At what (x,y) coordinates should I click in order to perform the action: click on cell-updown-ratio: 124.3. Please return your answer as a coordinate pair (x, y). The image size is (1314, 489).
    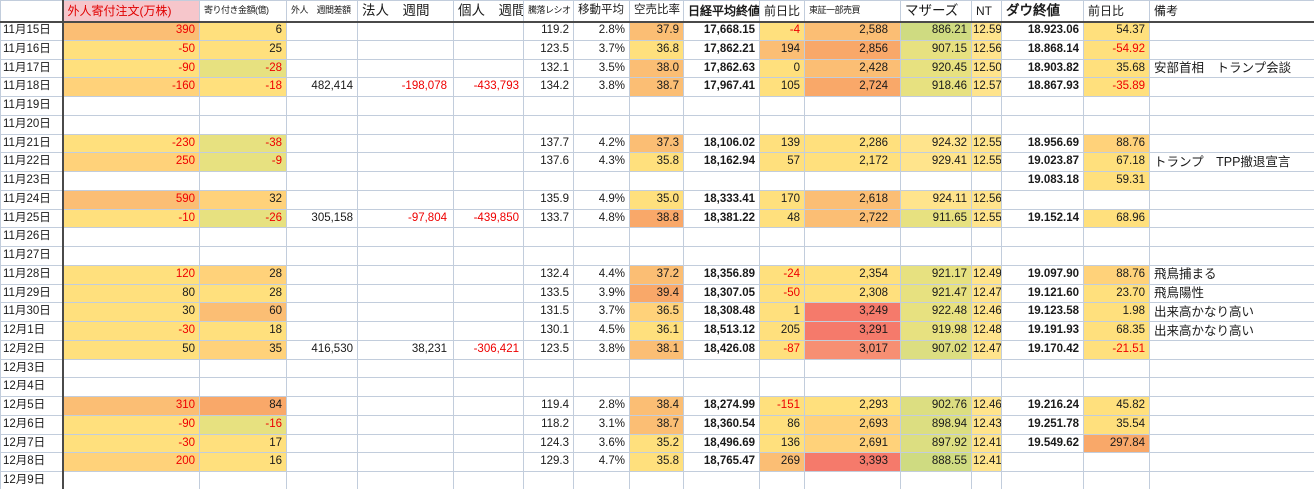
    Looking at the image, I should click on (548, 443).